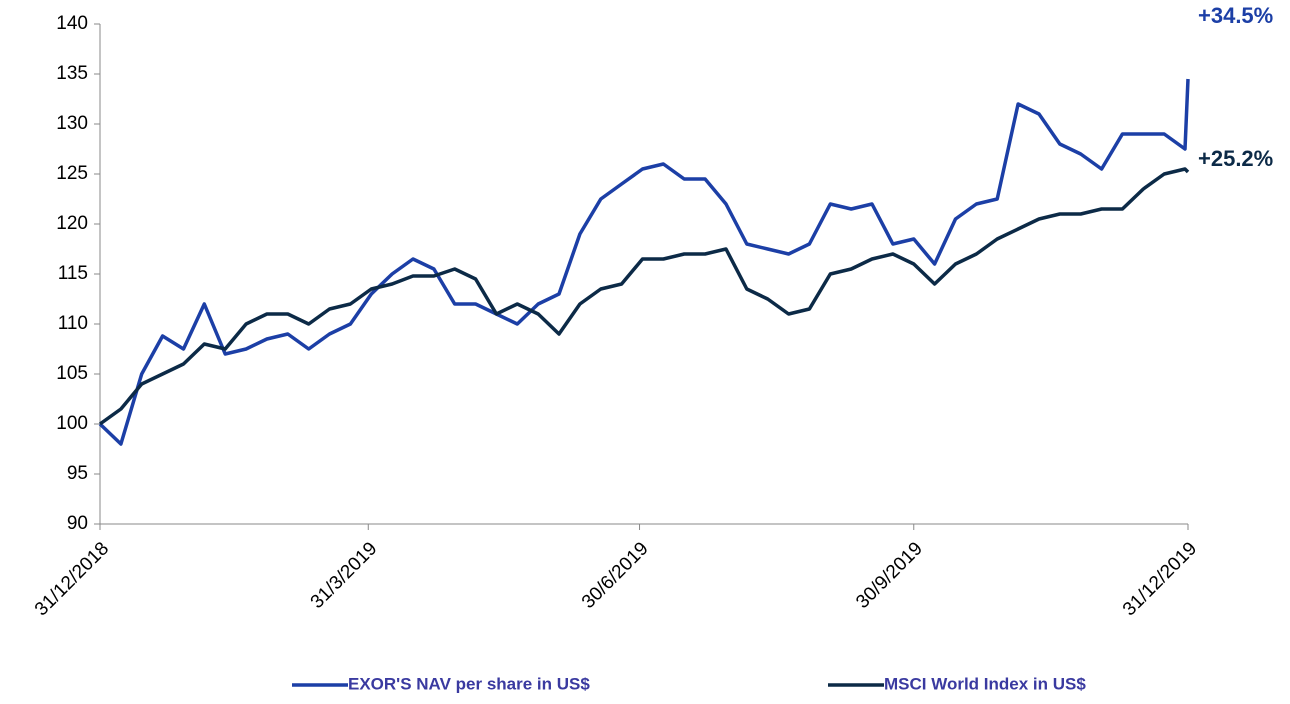  What do you see at coordinates (72, 173) in the screenshot?
I see `y-tick-label: 125` at bounding box center [72, 173].